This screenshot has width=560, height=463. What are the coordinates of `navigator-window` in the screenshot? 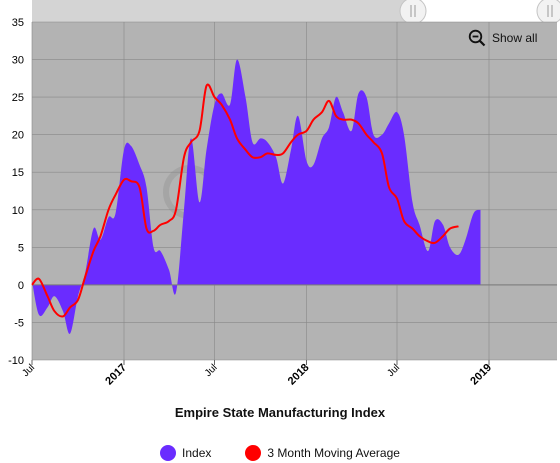 It's located at (484, 11).